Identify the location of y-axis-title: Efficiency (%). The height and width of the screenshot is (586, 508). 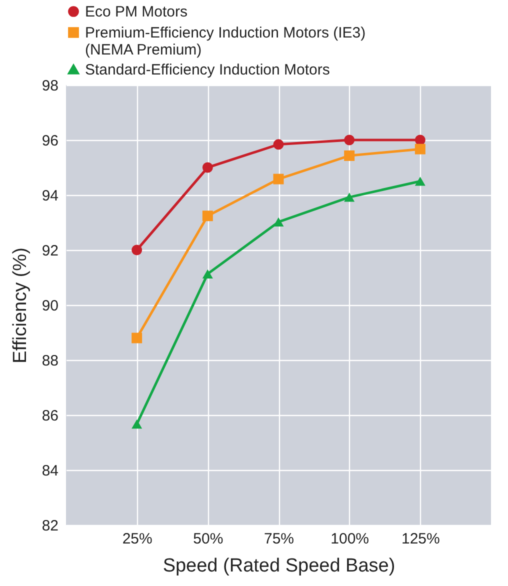
(20, 306).